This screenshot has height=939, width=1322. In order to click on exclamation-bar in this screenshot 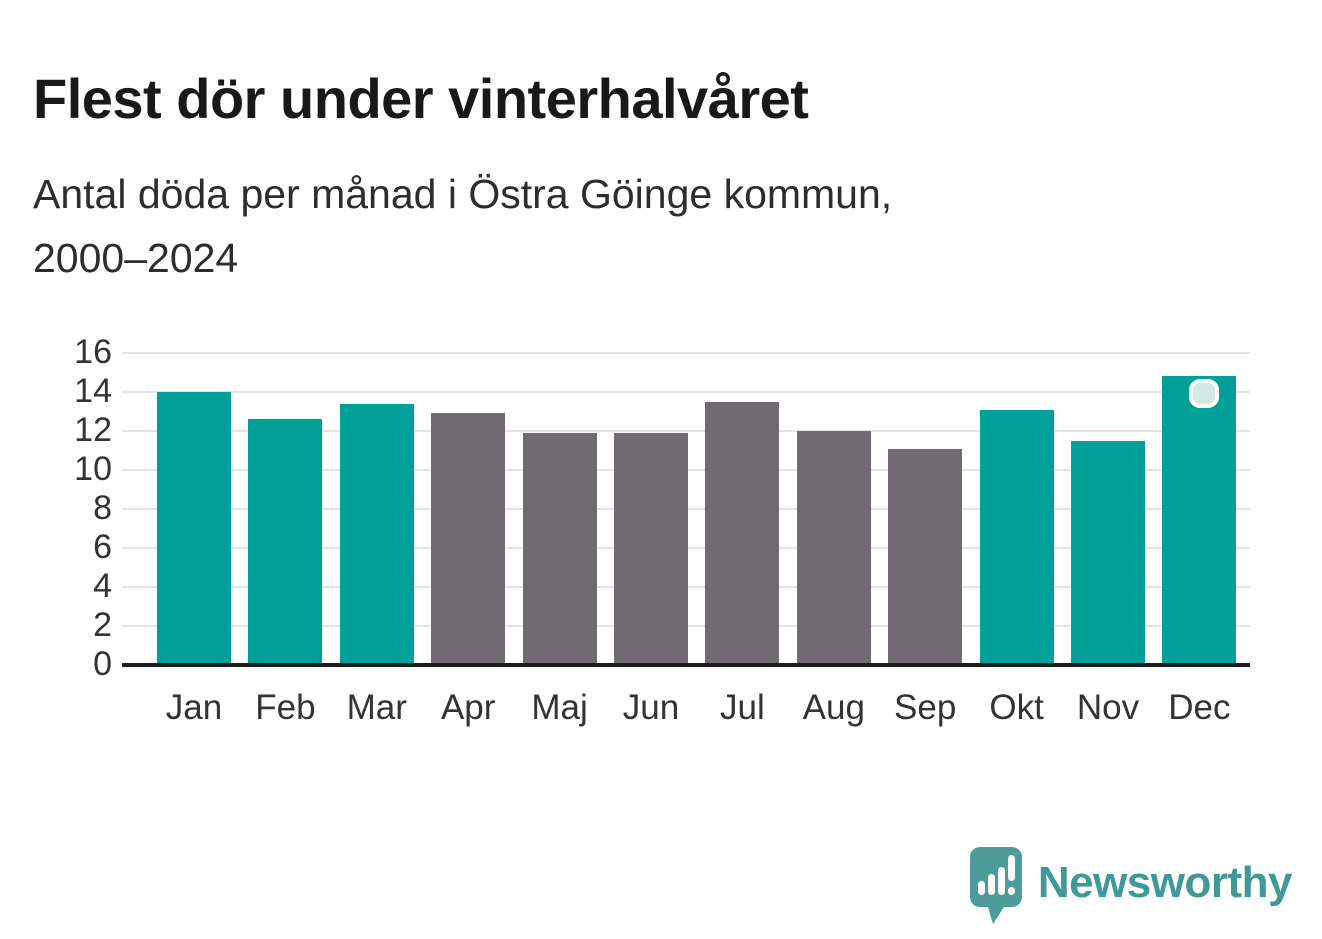, I will do `click(1011, 868)`.